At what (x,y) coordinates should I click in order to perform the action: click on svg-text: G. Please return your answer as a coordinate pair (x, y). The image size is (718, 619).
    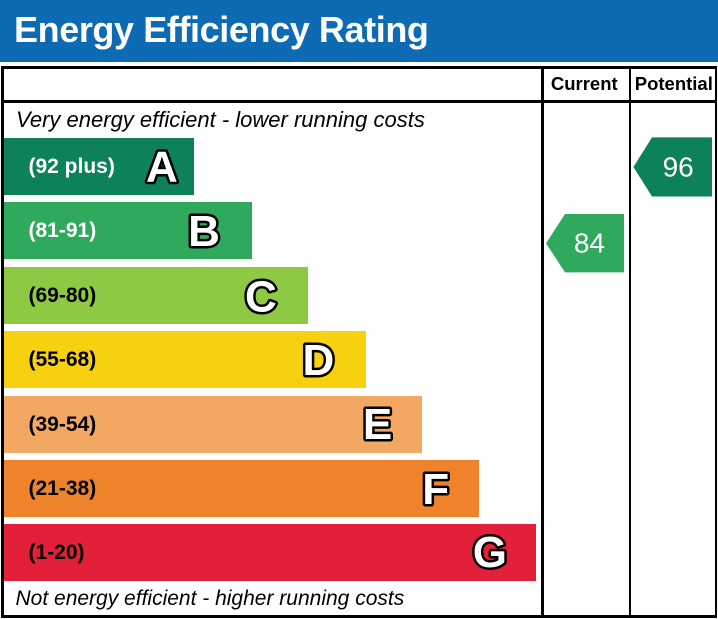
    Looking at the image, I should click on (490, 552).